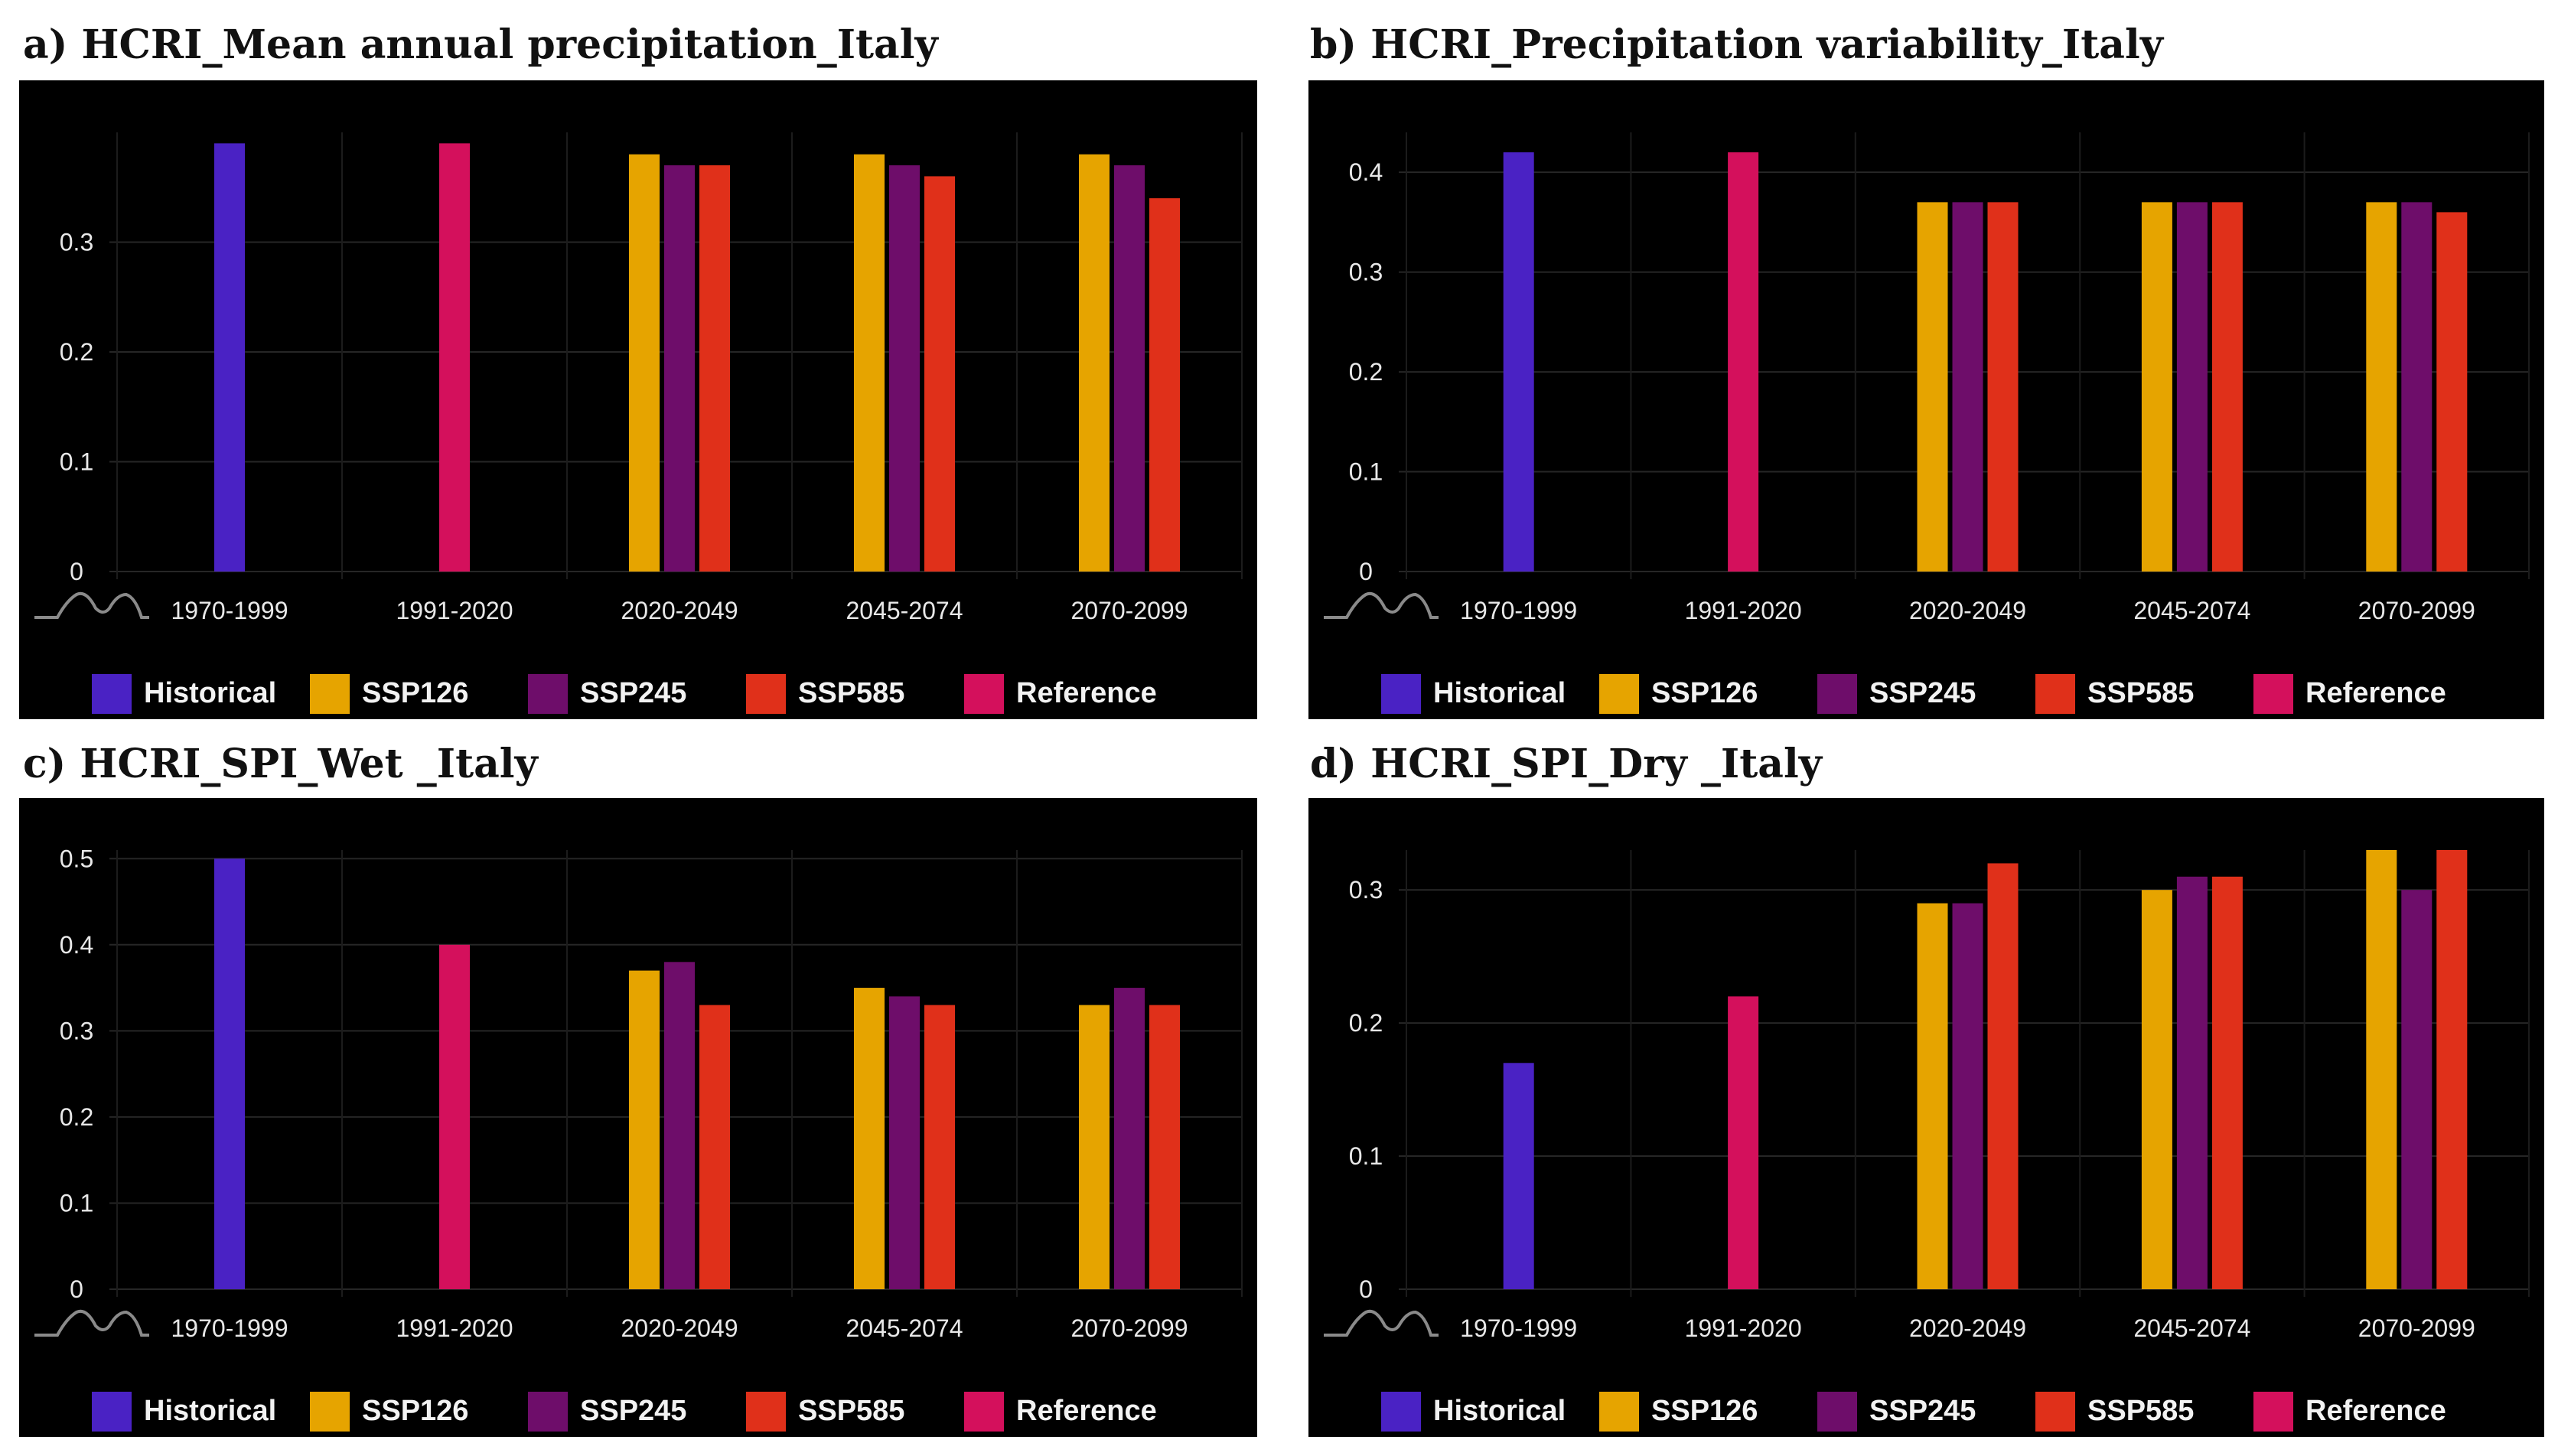 This screenshot has height=1456, width=2558. Describe the element at coordinates (1737, 44) in the screenshot. I see `panel-b-title: b) HCRI_Precipitation variability_Italy` at that location.